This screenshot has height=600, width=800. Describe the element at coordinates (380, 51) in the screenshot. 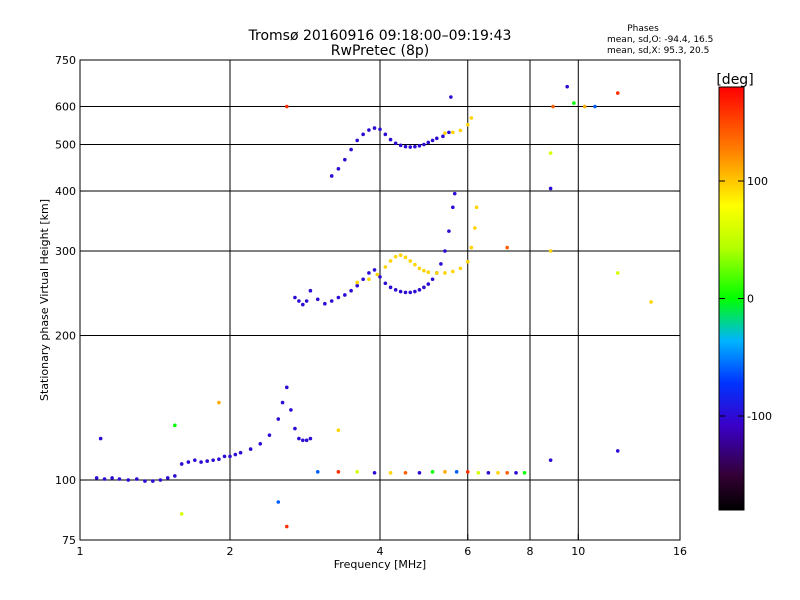

I see `chart-subtitle: RwPretec (8p)` at that location.